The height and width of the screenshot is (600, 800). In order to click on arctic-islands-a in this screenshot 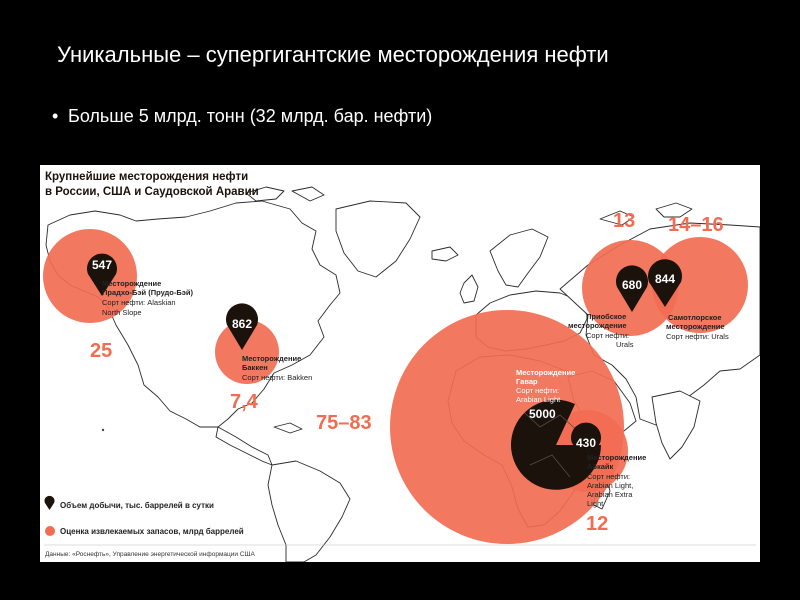, I will do `click(617, 218)`.